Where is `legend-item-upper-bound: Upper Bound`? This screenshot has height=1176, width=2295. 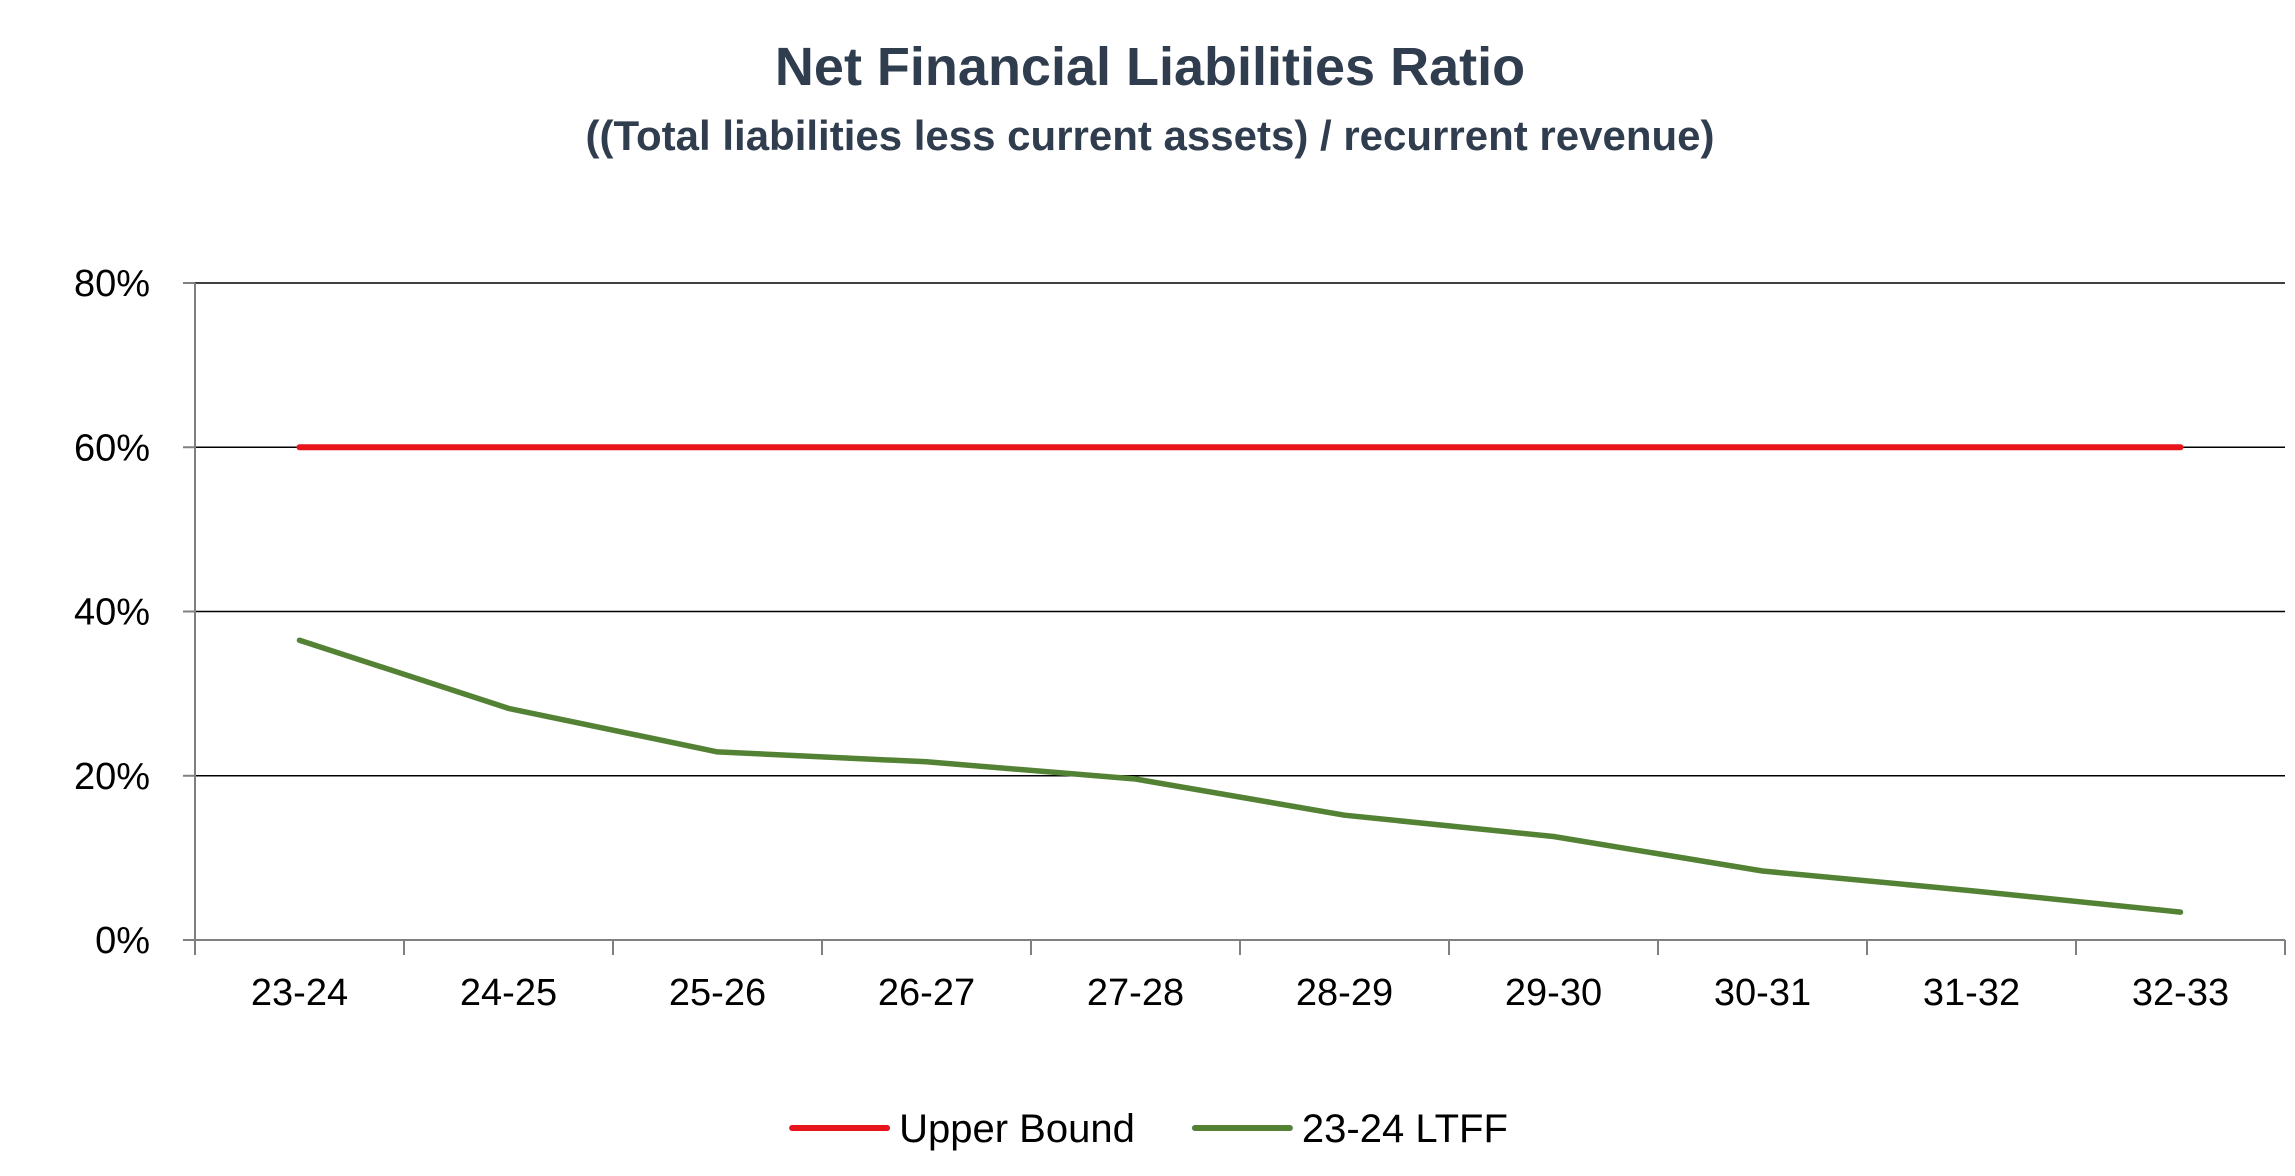 legend-item-upper-bound: Upper Bound is located at coordinates (962, 1129).